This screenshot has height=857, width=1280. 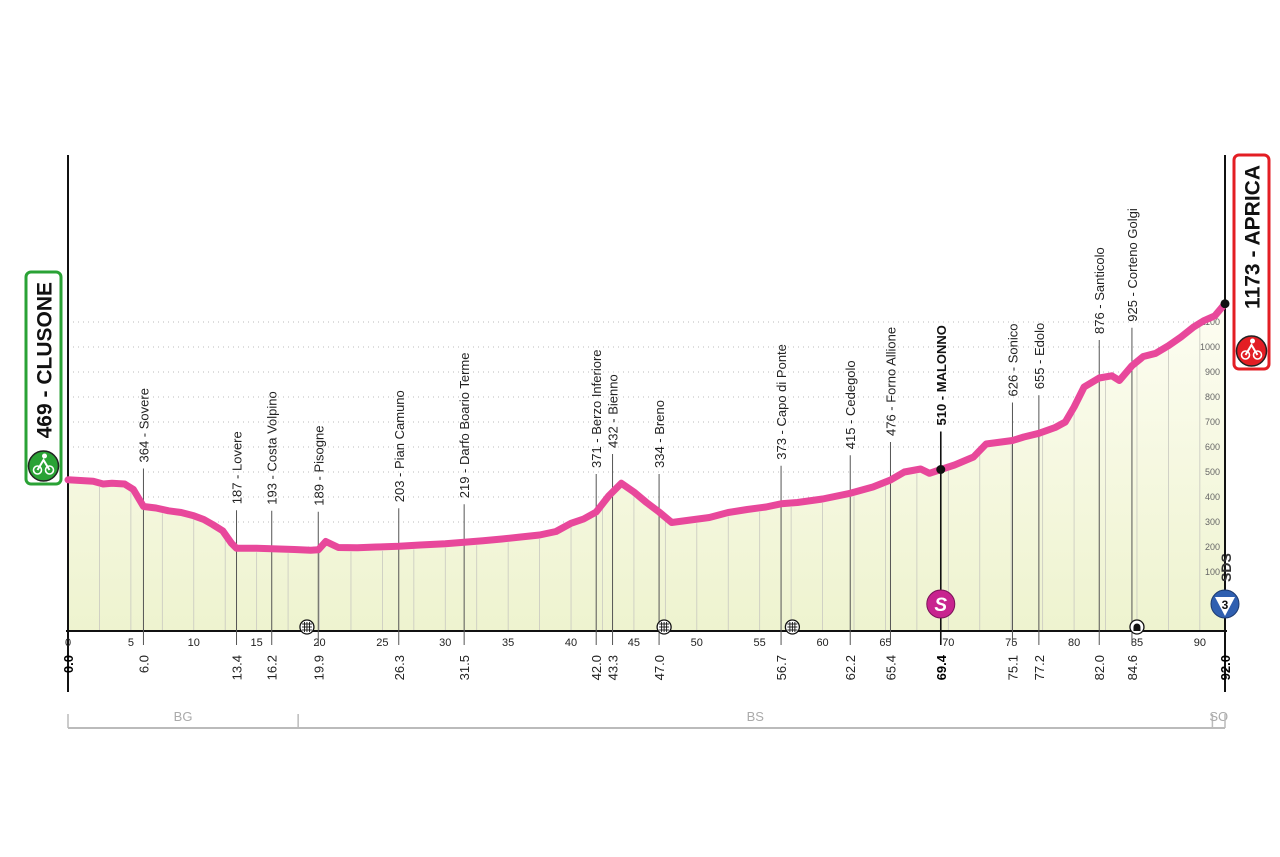 What do you see at coordinates (1132, 667) in the screenshot?
I see `km-label: 84.6` at bounding box center [1132, 667].